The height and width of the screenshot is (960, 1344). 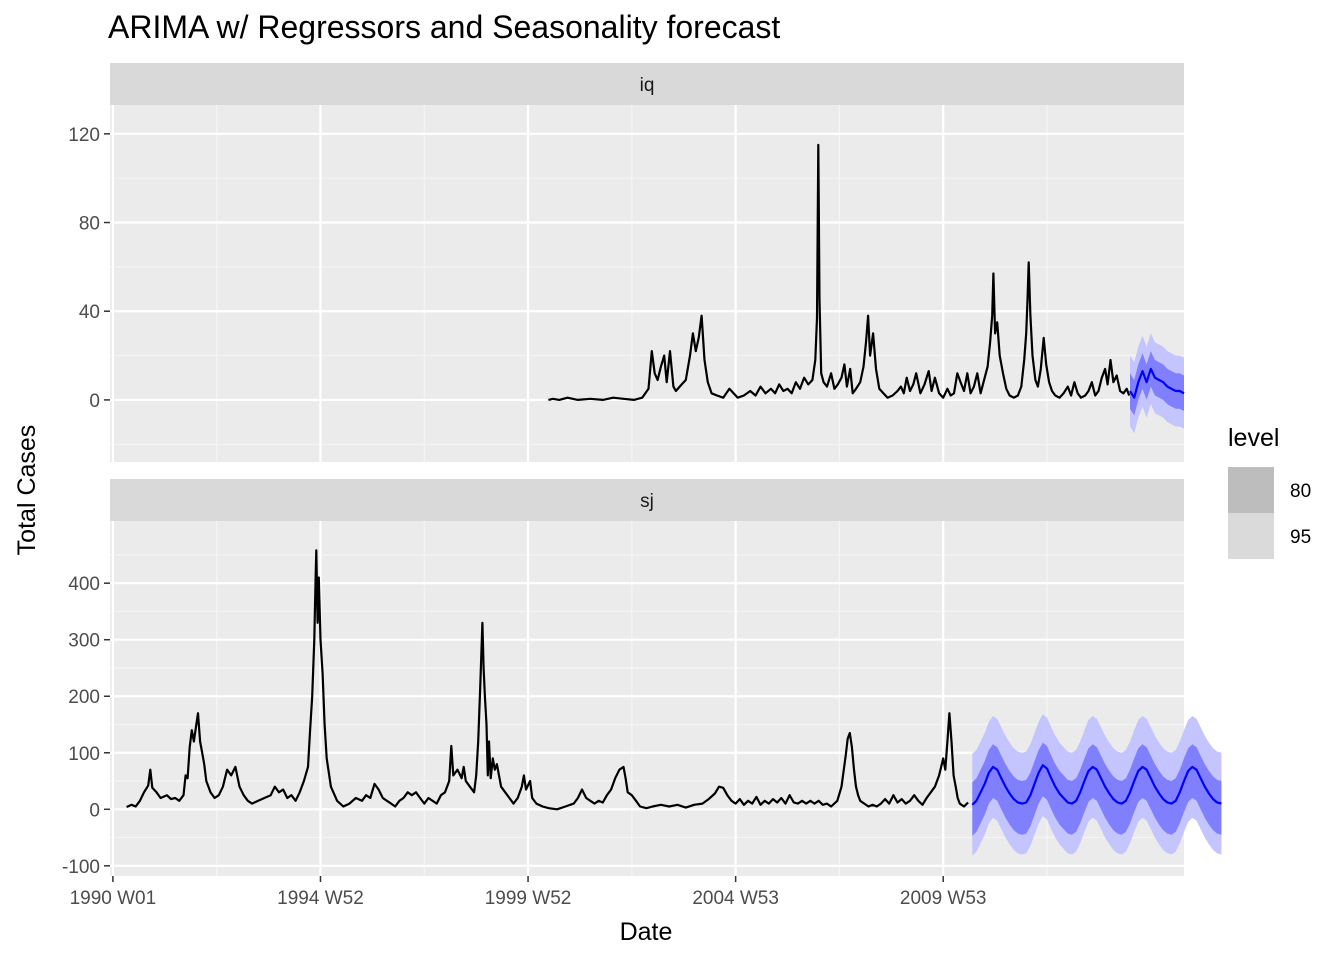 I want to click on x-tick-label: 2004 W53, so click(x=735, y=898).